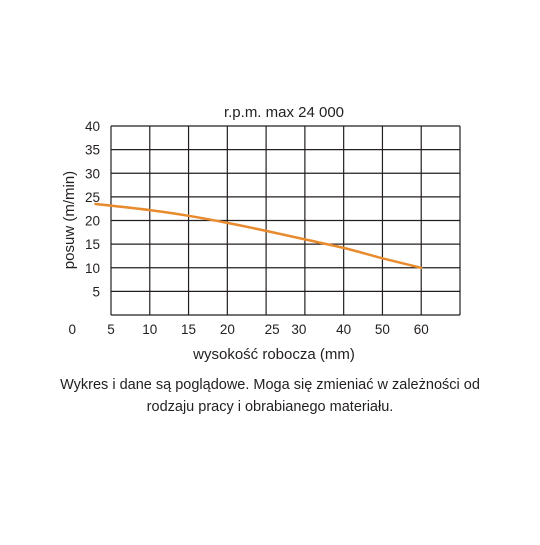 The width and height of the screenshot is (540, 545). I want to click on x-axis-label: wysokość robocza (mm), so click(273, 354).